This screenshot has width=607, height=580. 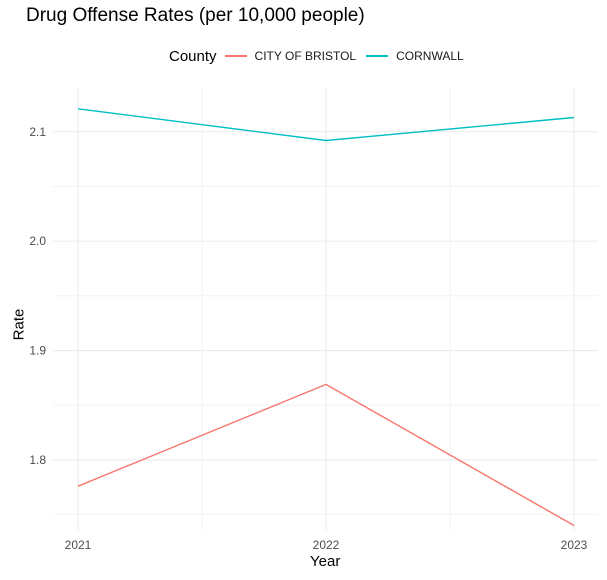 I want to click on y-axis-label: Rate, so click(x=19, y=324).